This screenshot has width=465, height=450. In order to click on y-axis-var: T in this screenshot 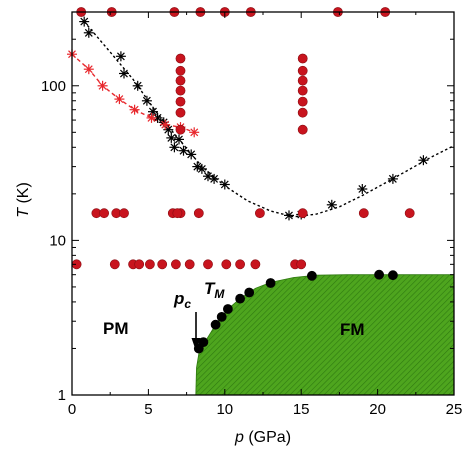, I will do `click(23, 212)`.